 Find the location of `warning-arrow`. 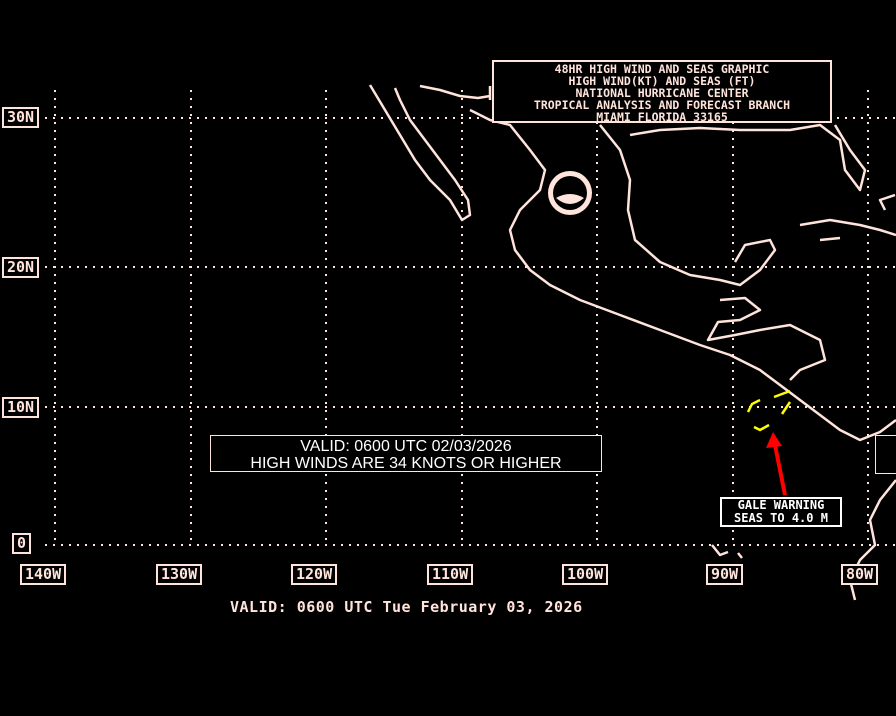

warning-arrow is located at coordinates (776, 464).